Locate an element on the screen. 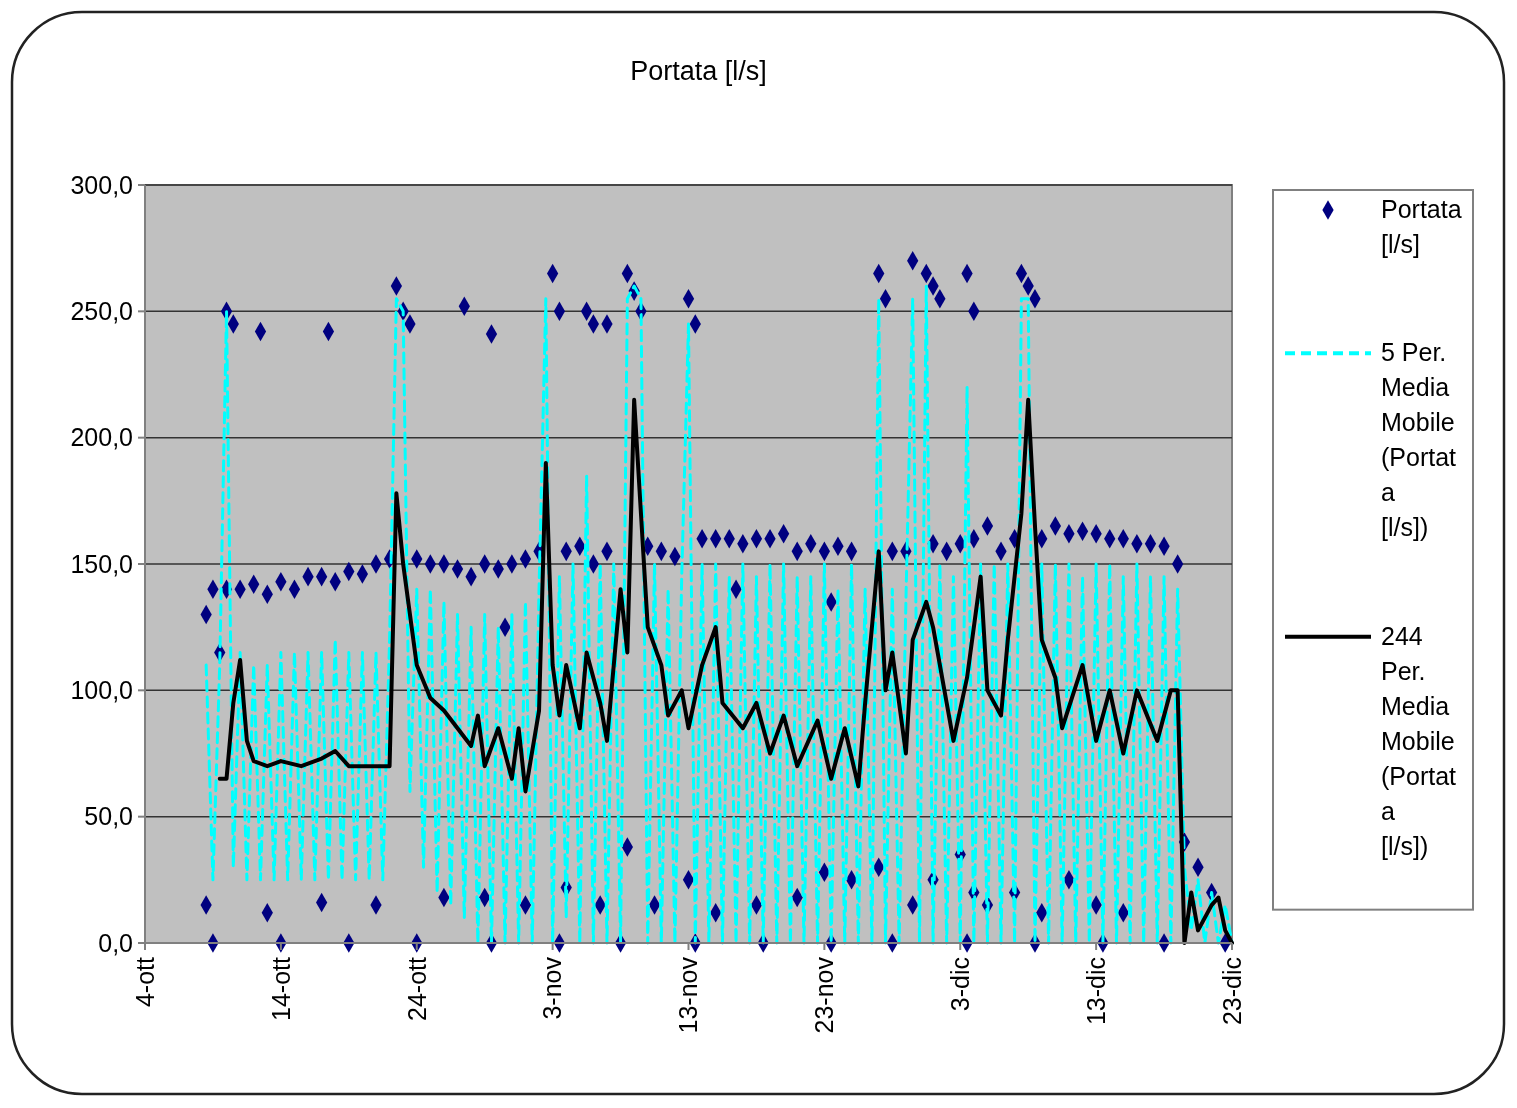 This screenshot has width=1517, height=1108. x-tick-label: 13-dic is located at coordinates (1095, 991).